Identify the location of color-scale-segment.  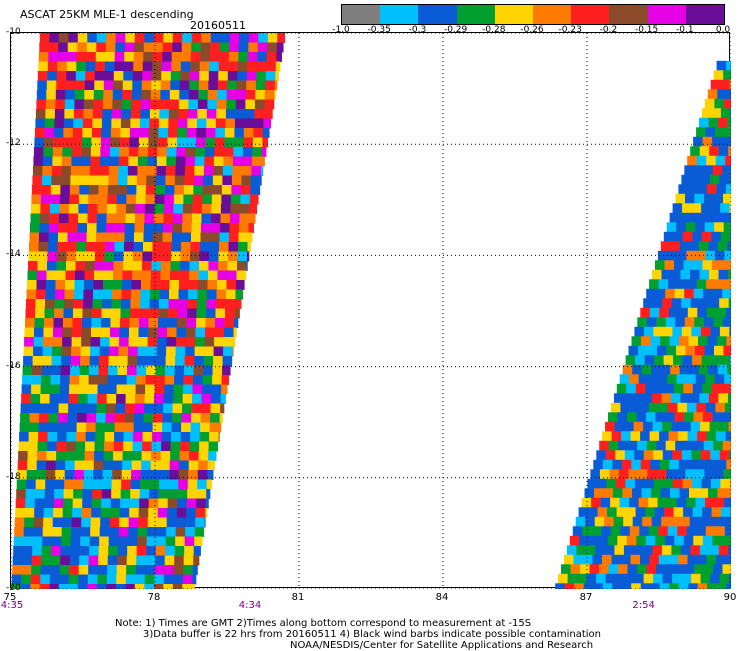
(628, 14).